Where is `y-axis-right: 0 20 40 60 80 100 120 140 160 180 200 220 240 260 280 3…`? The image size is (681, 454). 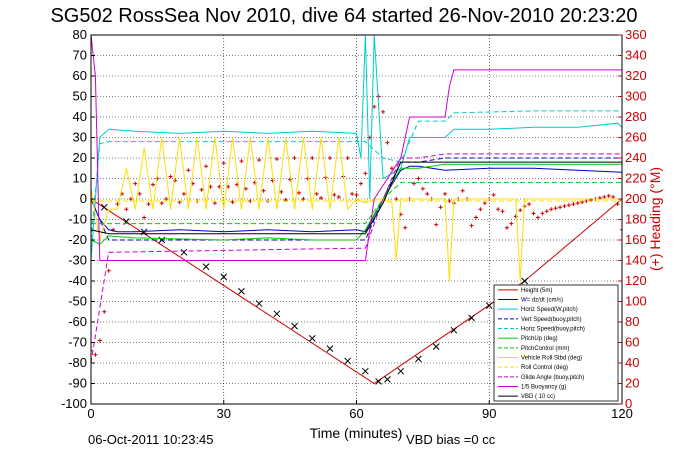 y-axis-right: 0 20 40 60 80 100 120 140 160 180 200 220 240 260 280 3… is located at coordinates (632, 219).